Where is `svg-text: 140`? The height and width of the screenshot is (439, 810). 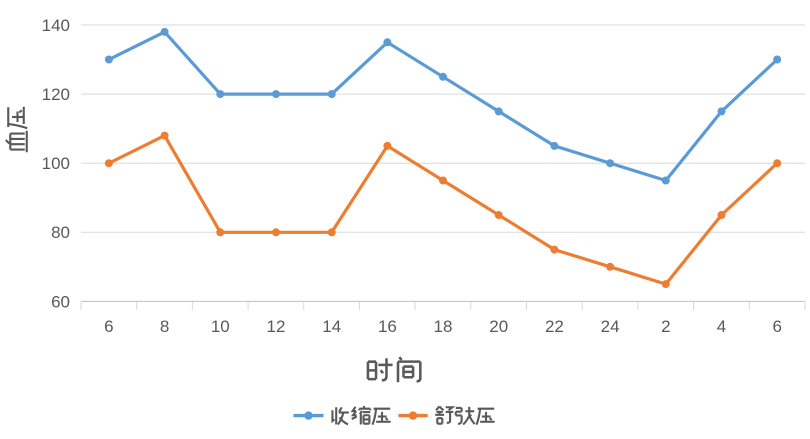 svg-text: 140 is located at coordinates (56, 25).